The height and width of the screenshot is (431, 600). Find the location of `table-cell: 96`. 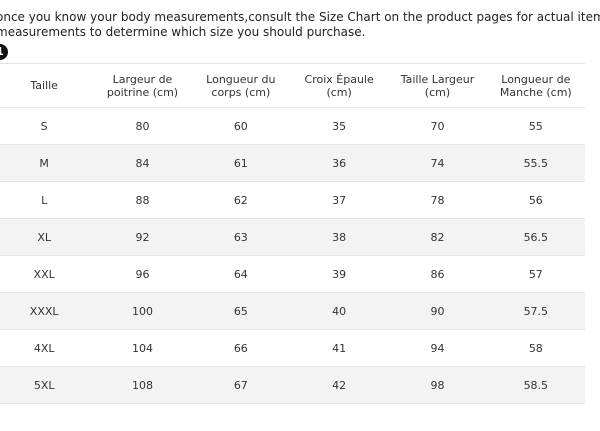

table-cell: 96 is located at coordinates (142, 274).